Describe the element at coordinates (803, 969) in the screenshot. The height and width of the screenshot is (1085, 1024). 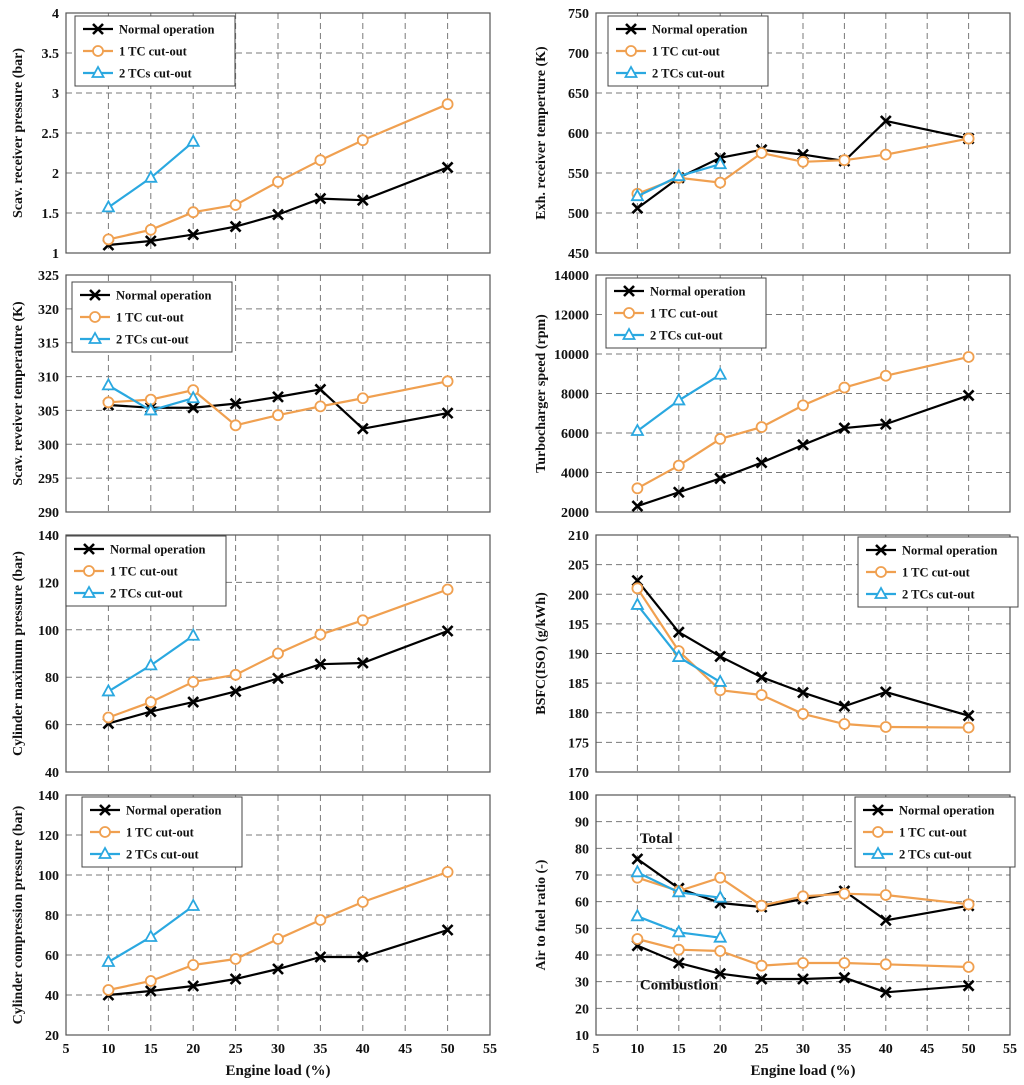
I see `series-normal-operation-combustion` at that location.